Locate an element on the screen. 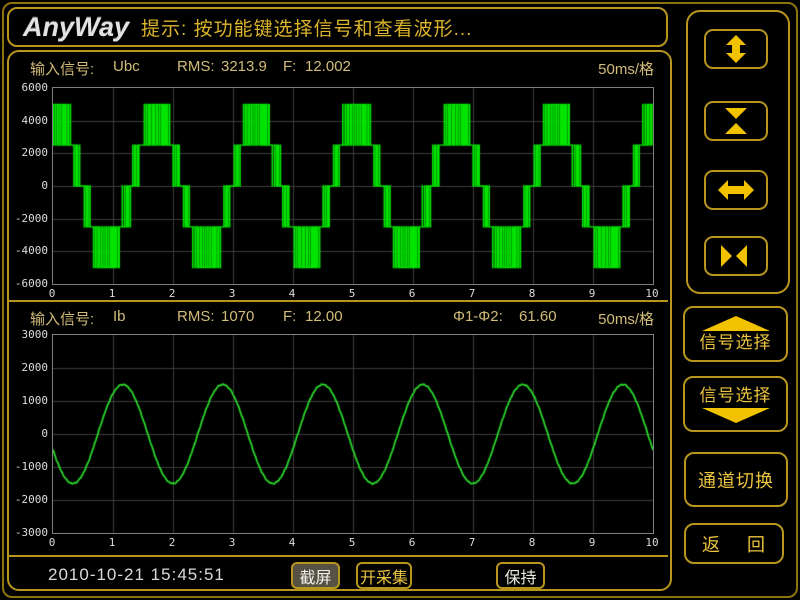 This screenshot has width=800, height=600. chart1-header: 输入信号: Ubc RMS: 3213.9 F: 12.002 50ms/格 is located at coordinates (338, 69).